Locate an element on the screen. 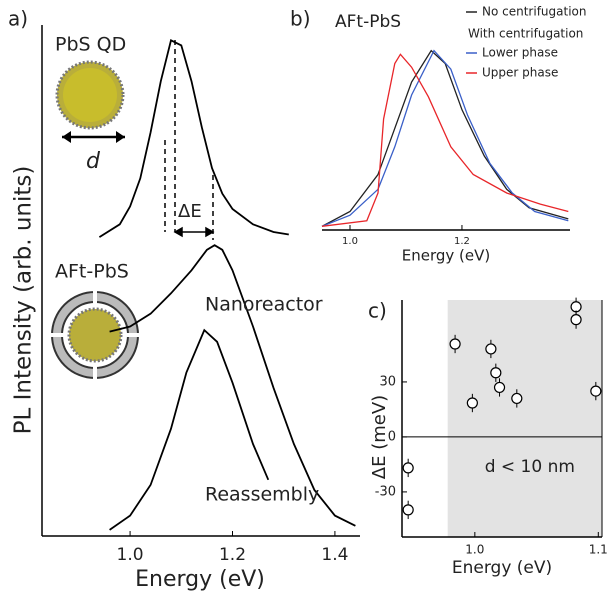 The width and height of the screenshot is (615, 596). legend-group-title: With centrifugation is located at coordinates (525, 34).